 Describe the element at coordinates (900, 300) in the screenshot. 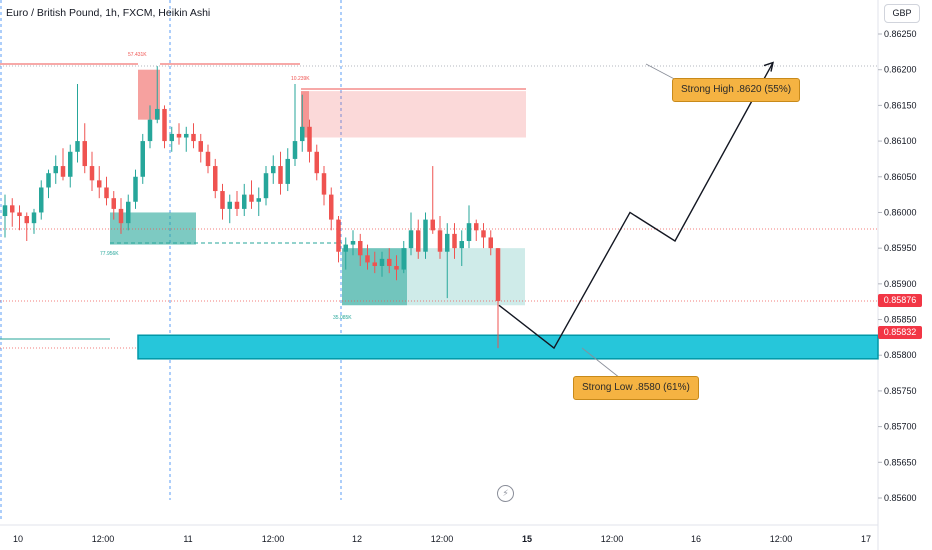

I see `last-price-tag: 0.85876` at that location.